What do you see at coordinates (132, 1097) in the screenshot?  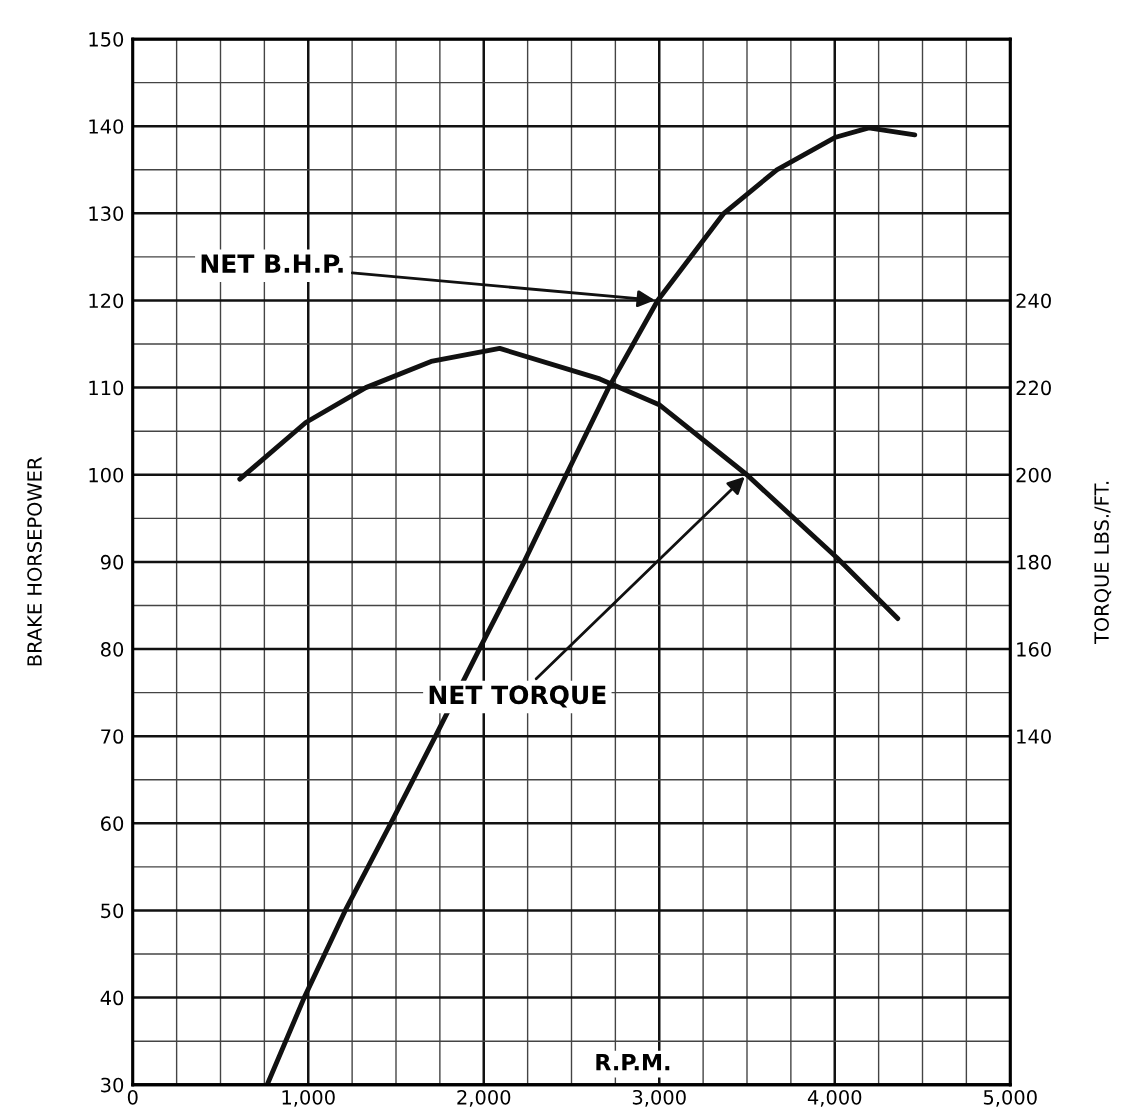 I see `x-tick-label: 0` at bounding box center [132, 1097].